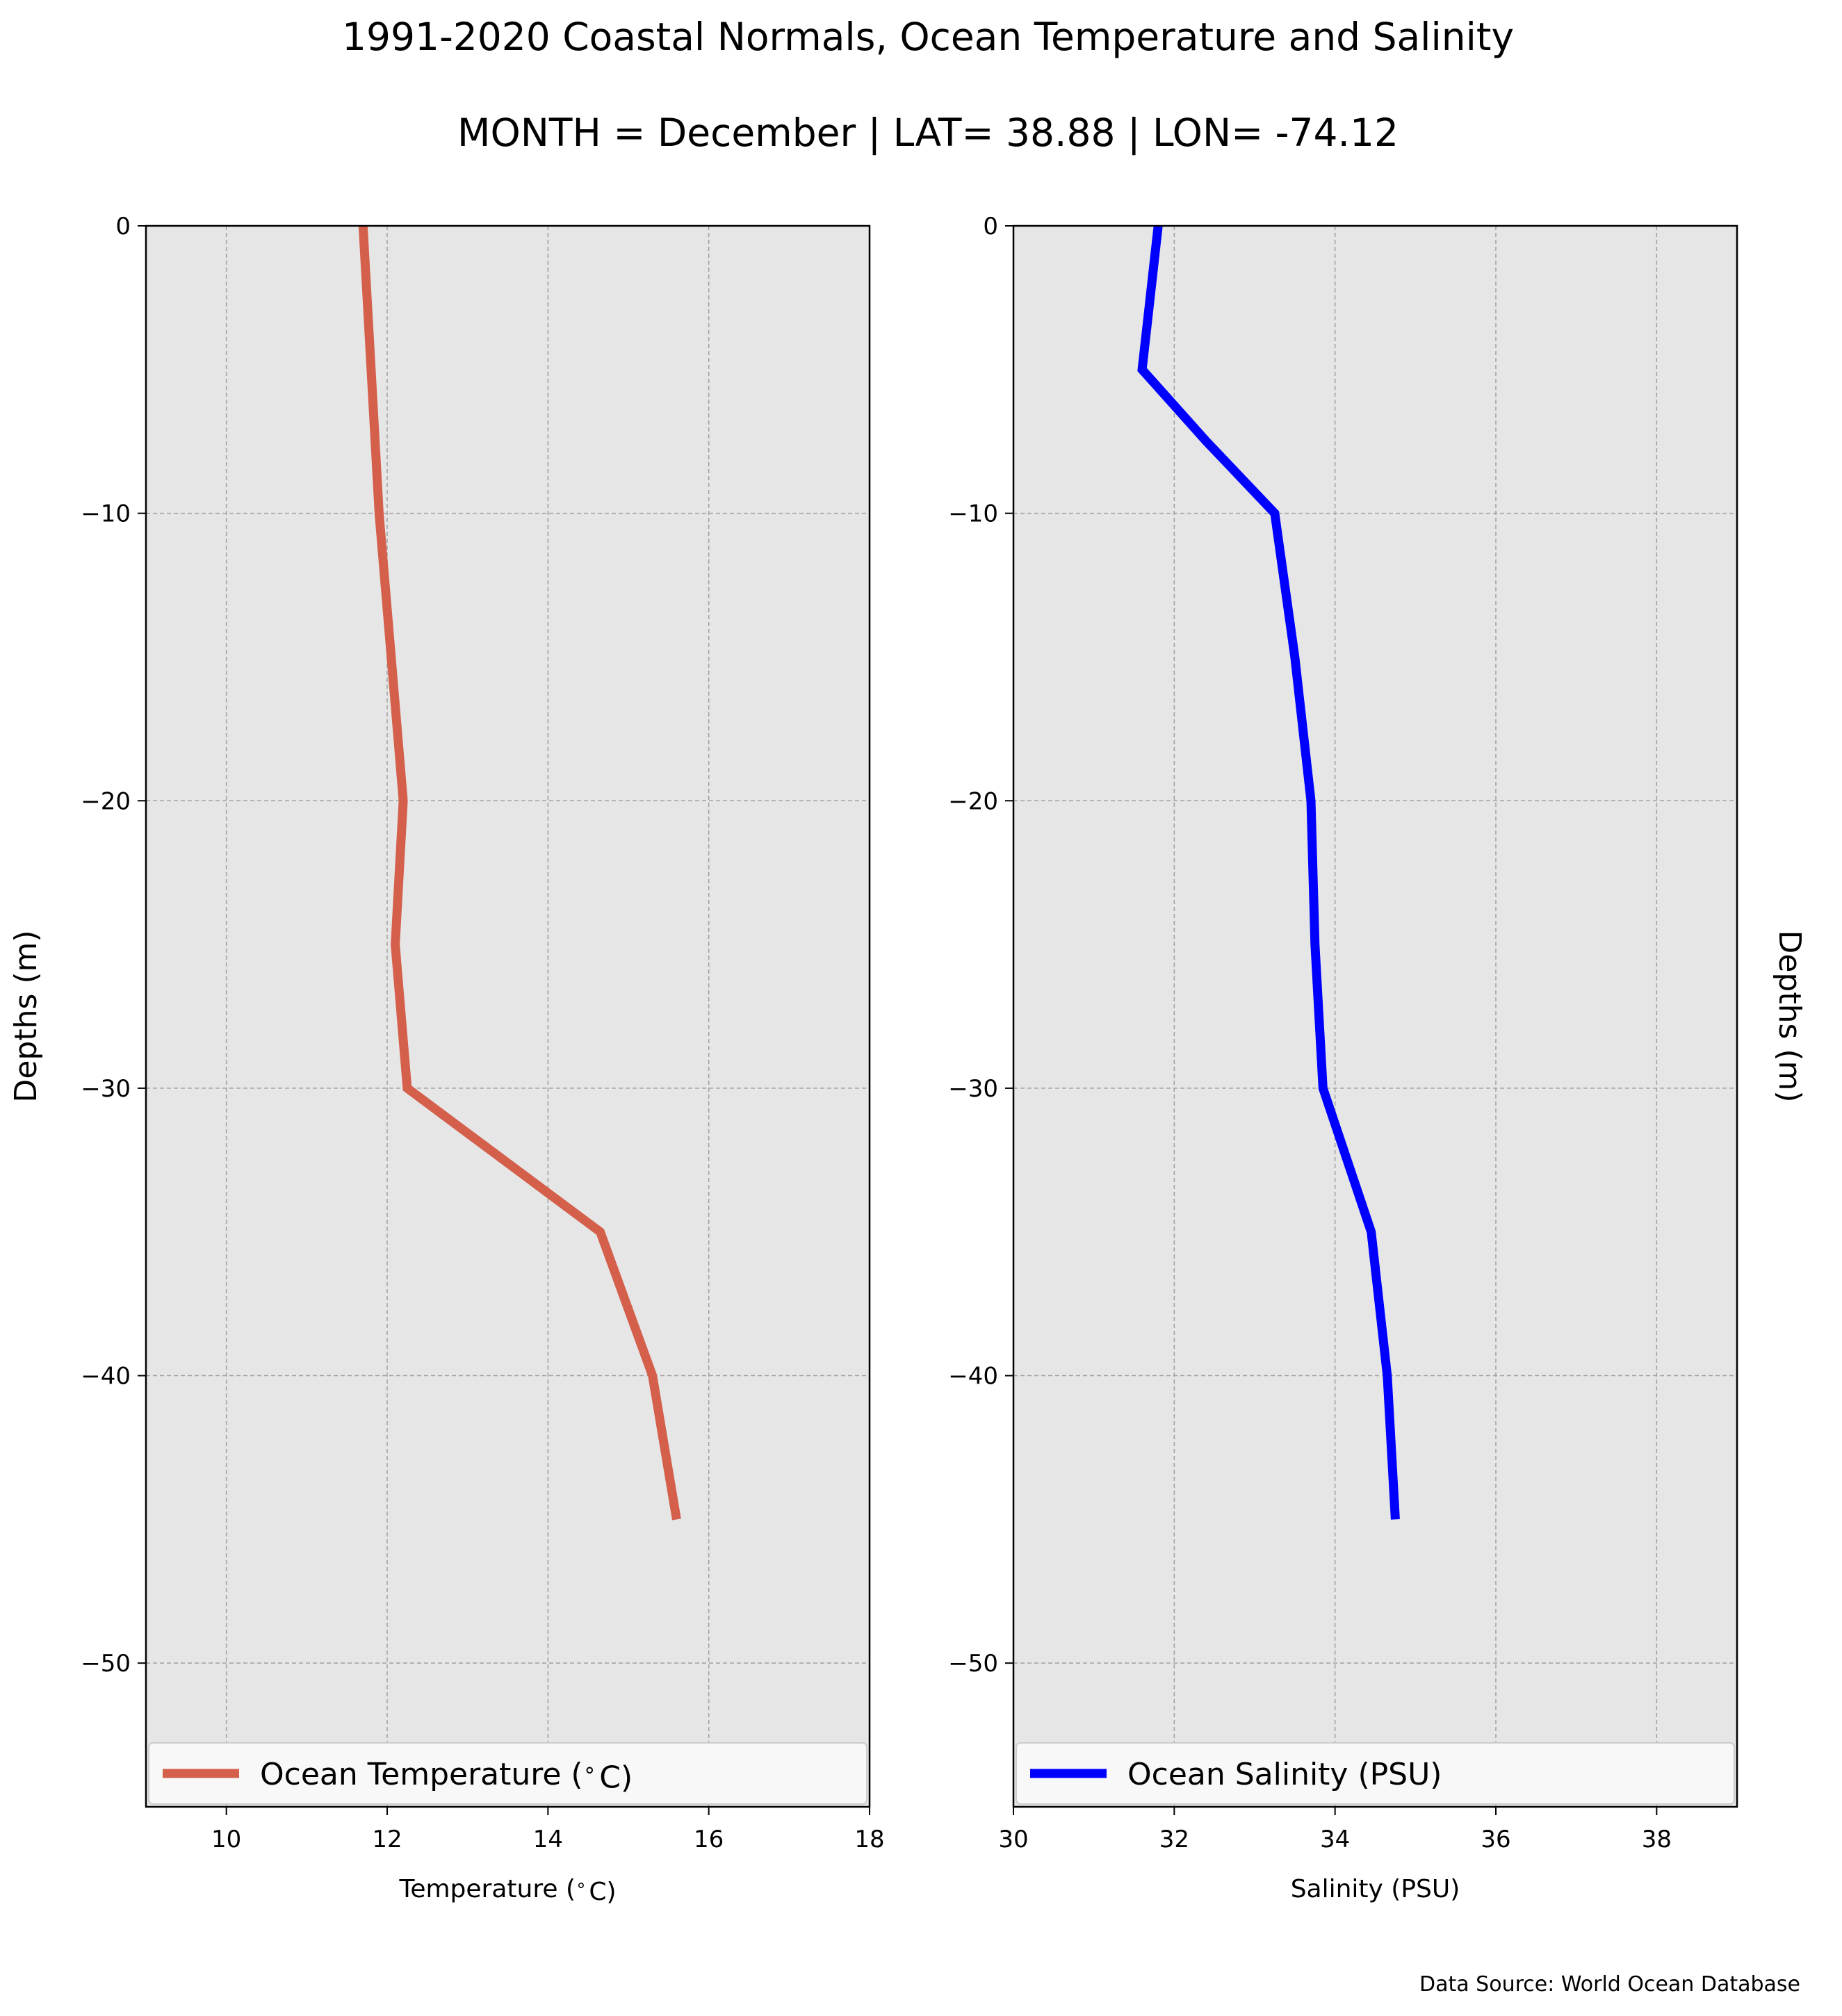  Describe the element at coordinates (869, 1840) in the screenshot. I see `temperature-x-tick-label: 18` at that location.